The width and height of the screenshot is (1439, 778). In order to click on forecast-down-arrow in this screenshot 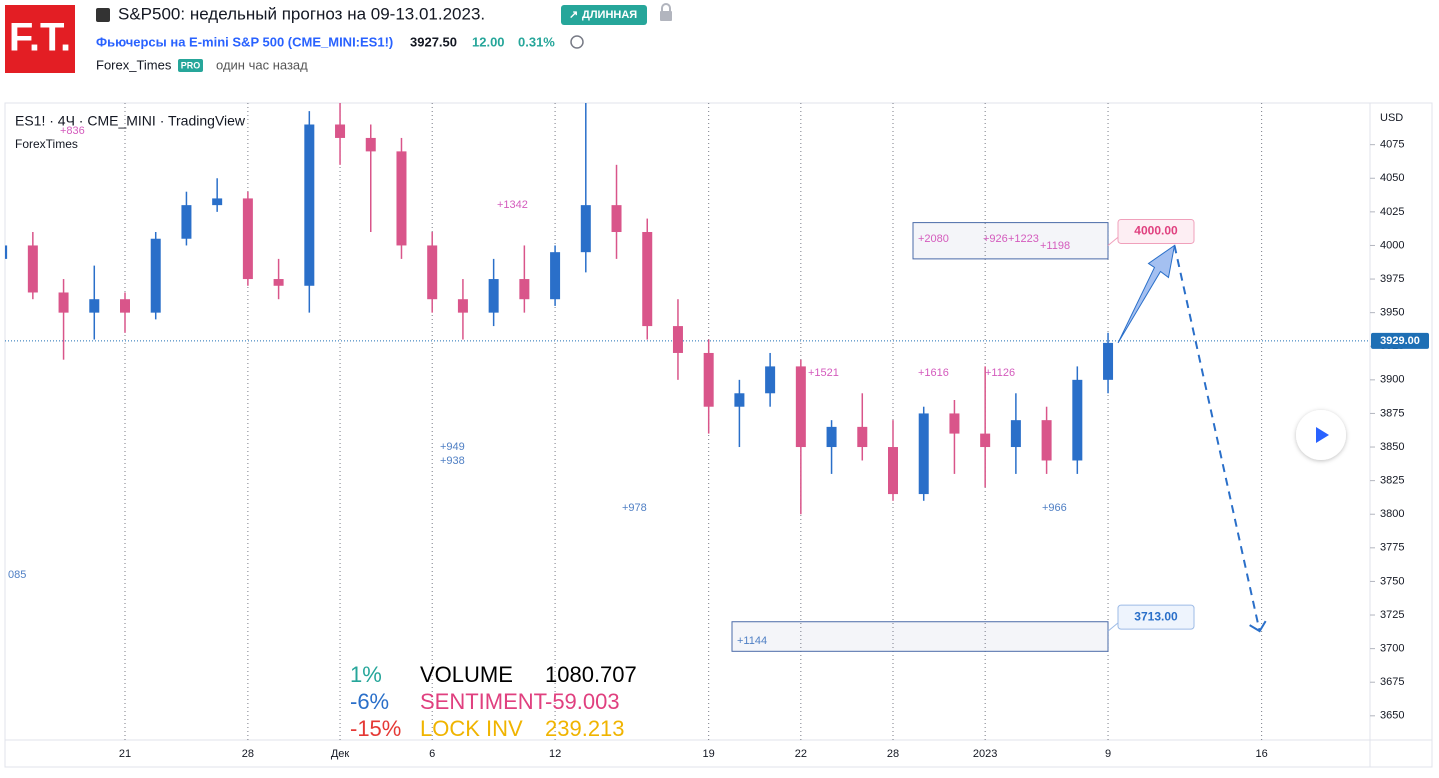, I will do `click(1217, 438)`.